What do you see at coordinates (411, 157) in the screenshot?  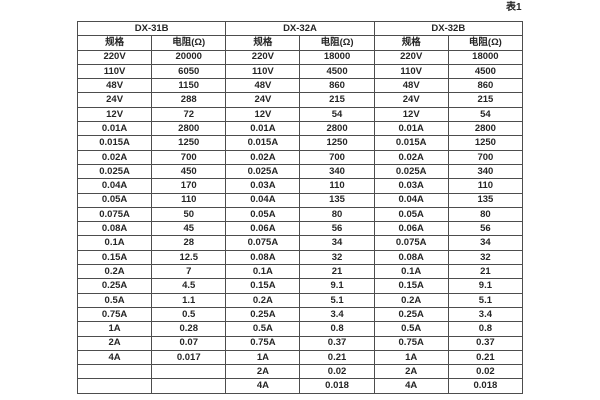 I see `spec-cell: 0.02A` at bounding box center [411, 157].